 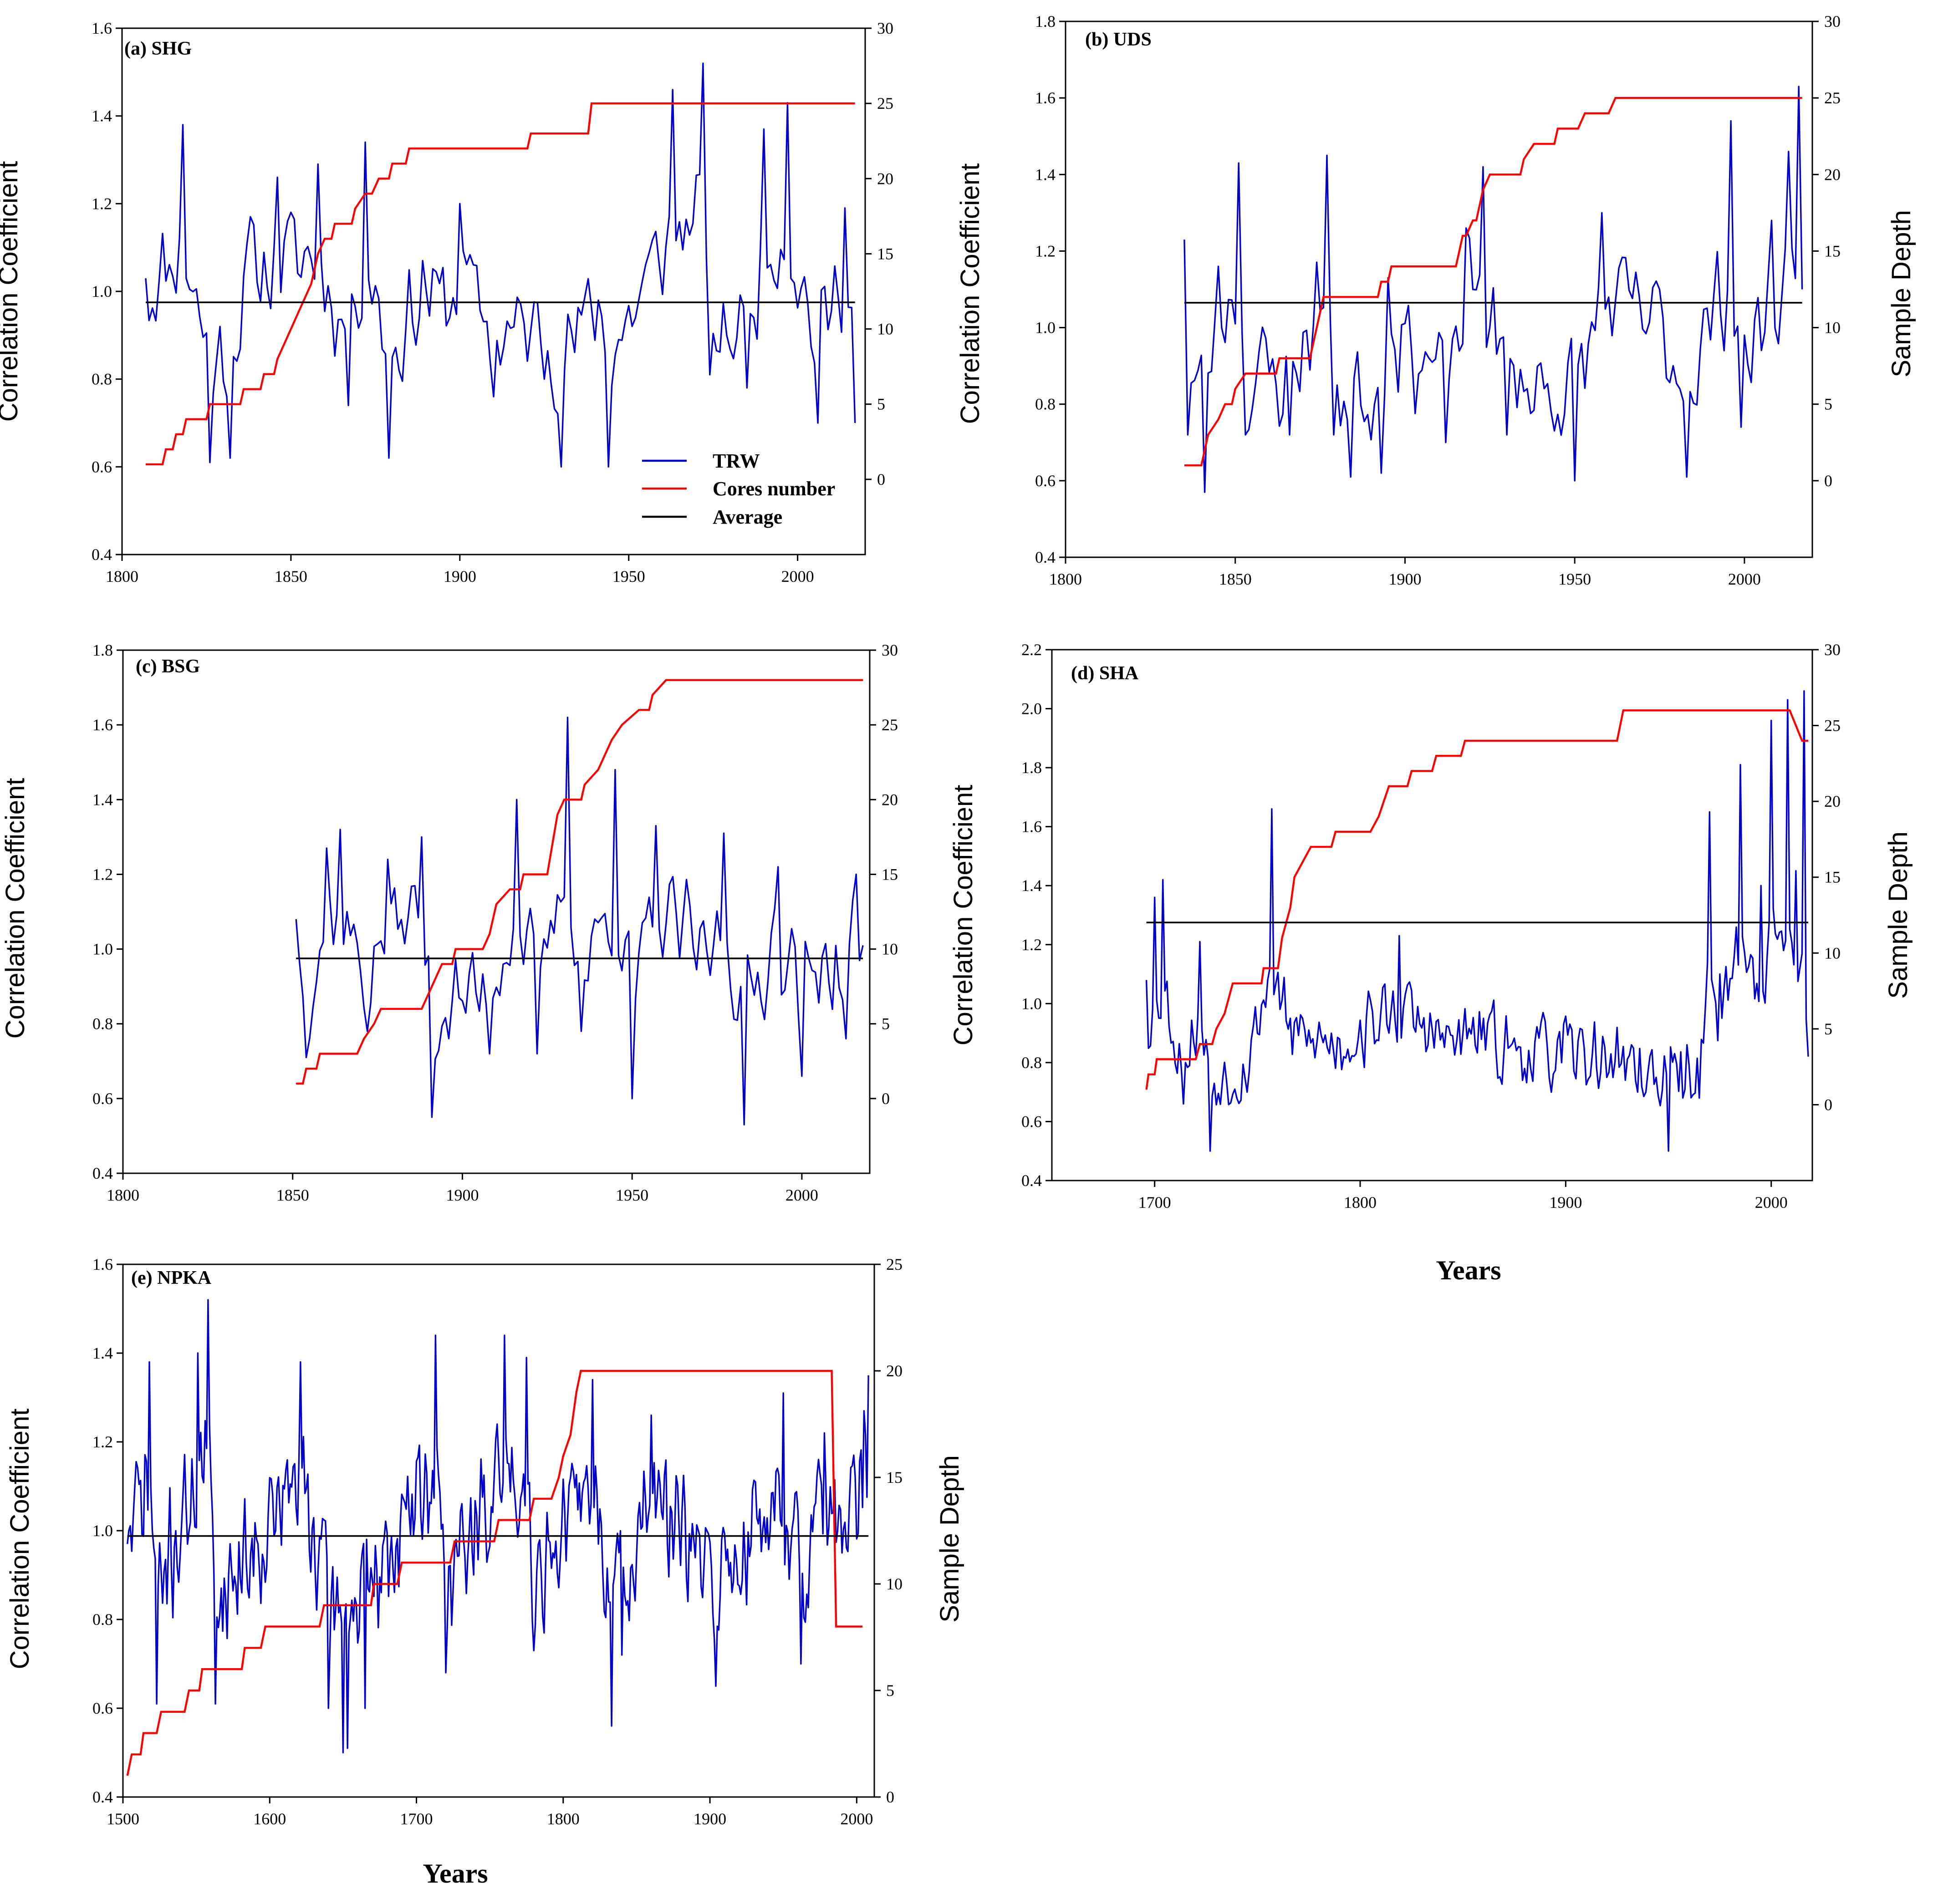 What do you see at coordinates (1118, 40) in the screenshot?
I see `panel-title: (b) UDS` at bounding box center [1118, 40].